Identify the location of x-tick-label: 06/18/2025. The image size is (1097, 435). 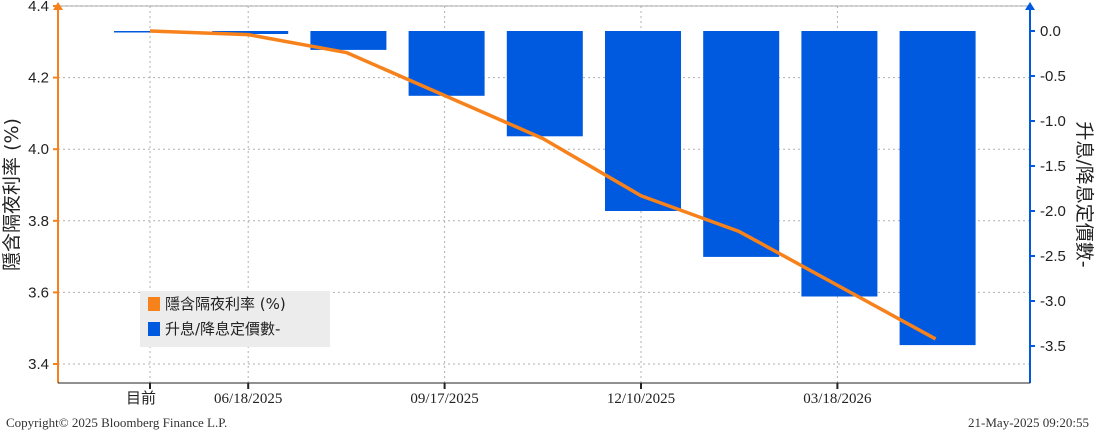
(248, 399).